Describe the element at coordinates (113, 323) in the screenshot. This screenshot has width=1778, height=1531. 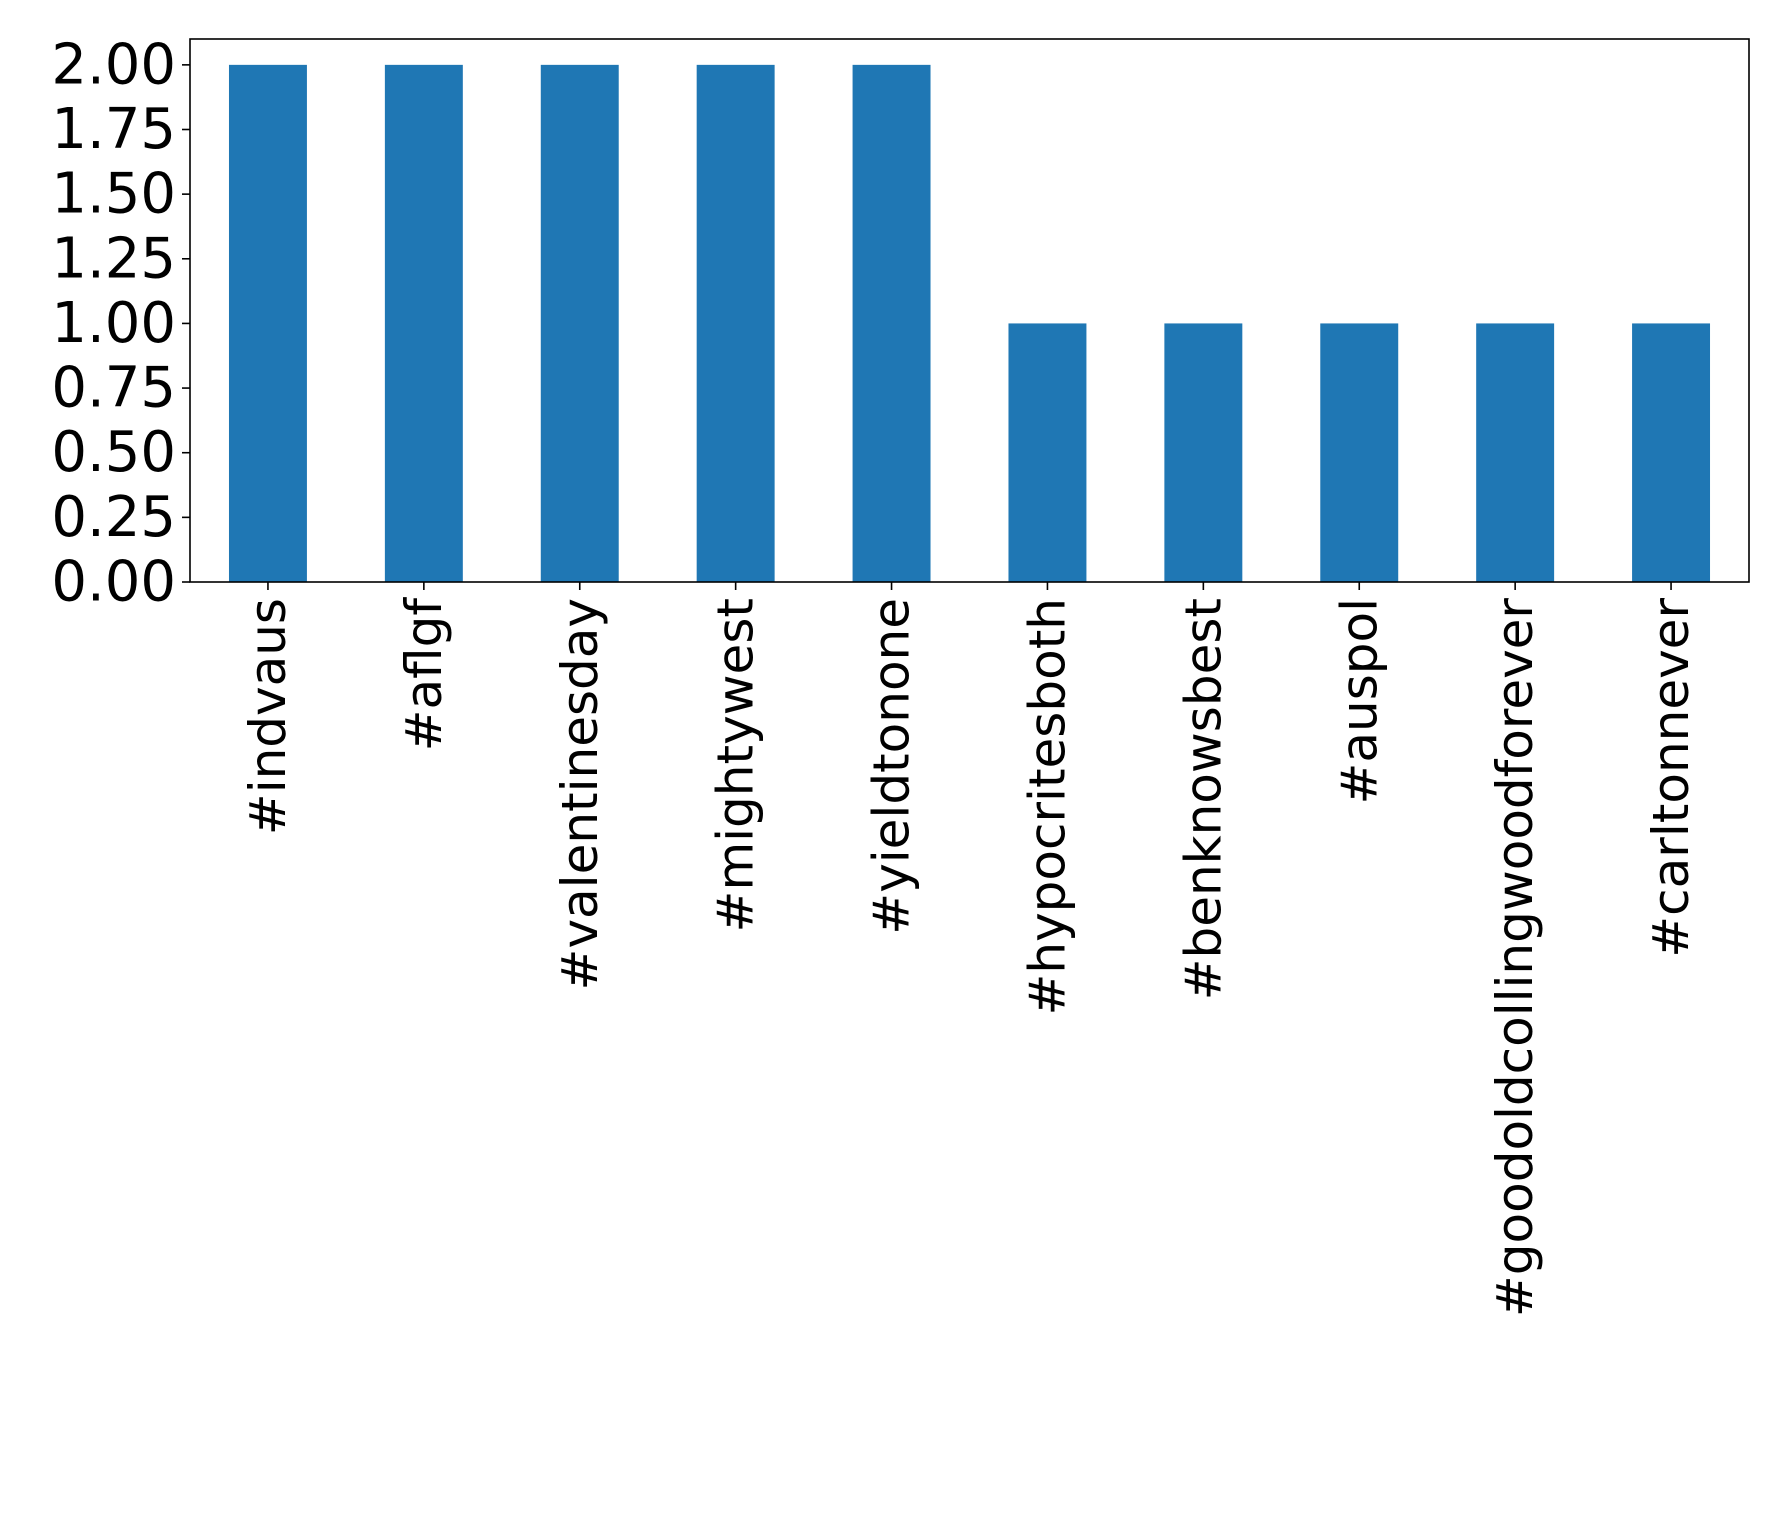
I see `y-tick-label: 1.00` at that location.